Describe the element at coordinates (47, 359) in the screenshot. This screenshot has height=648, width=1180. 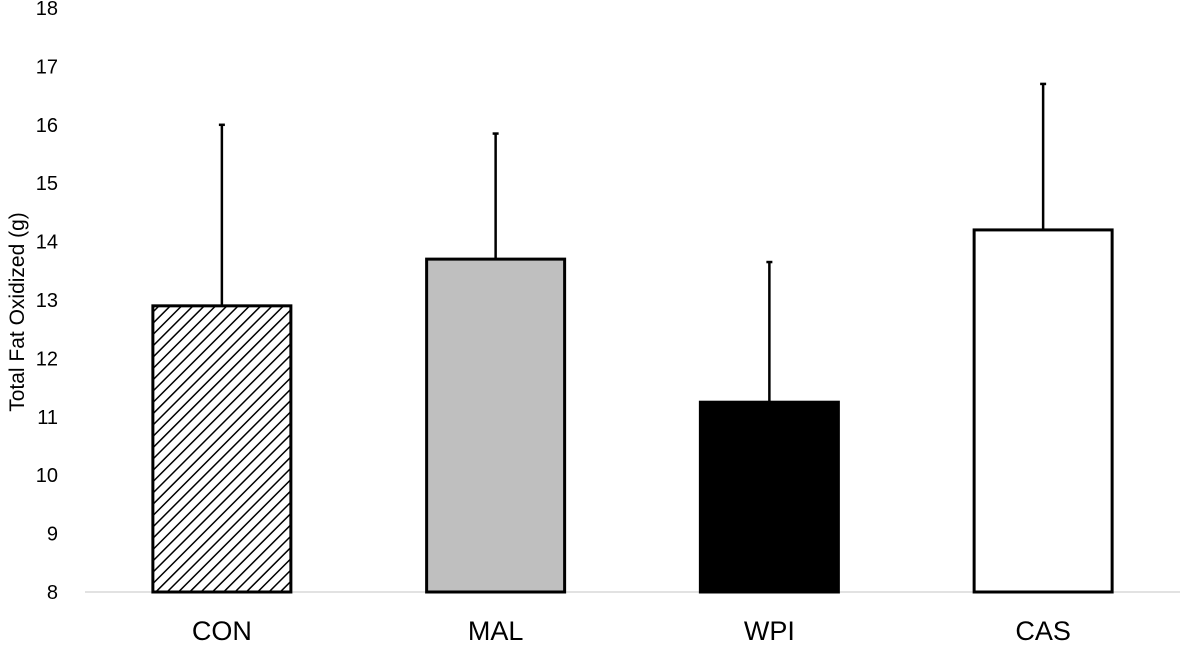
I see `y-tick-label: 12` at that location.